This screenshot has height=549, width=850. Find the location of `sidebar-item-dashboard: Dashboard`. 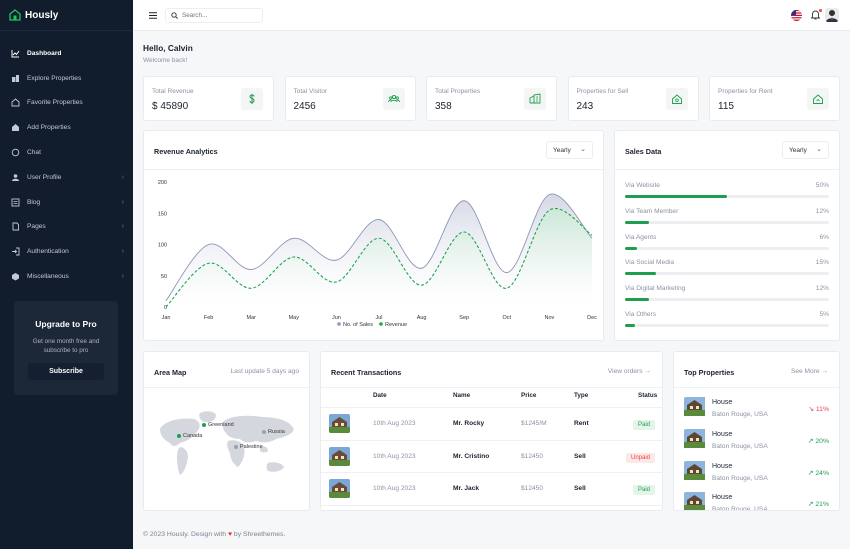

sidebar-item-dashboard: Dashboard is located at coordinates (66, 53).